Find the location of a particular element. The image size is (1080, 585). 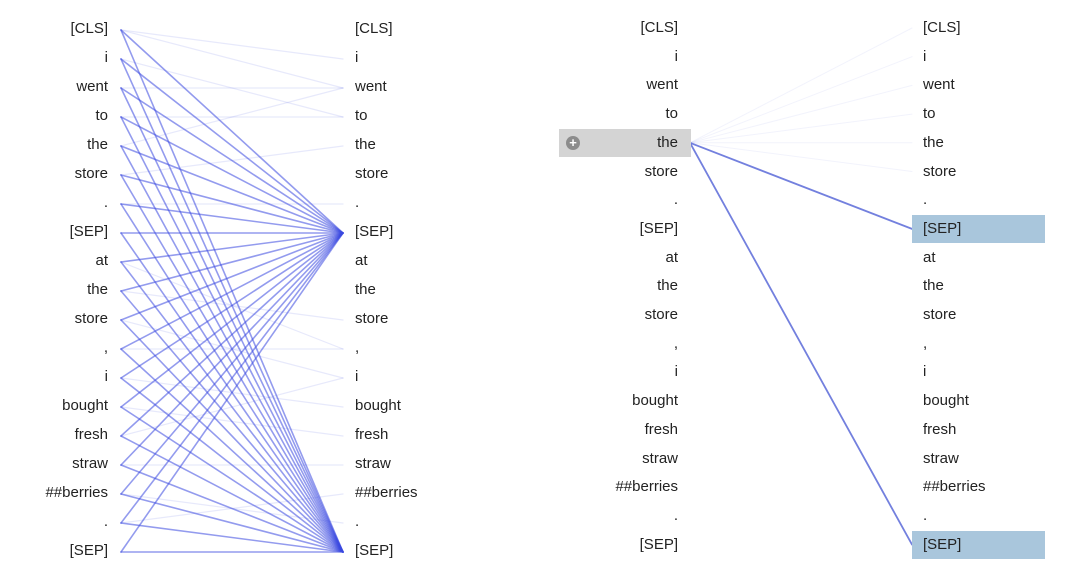

attended-token-highlight is located at coordinates (978, 544).